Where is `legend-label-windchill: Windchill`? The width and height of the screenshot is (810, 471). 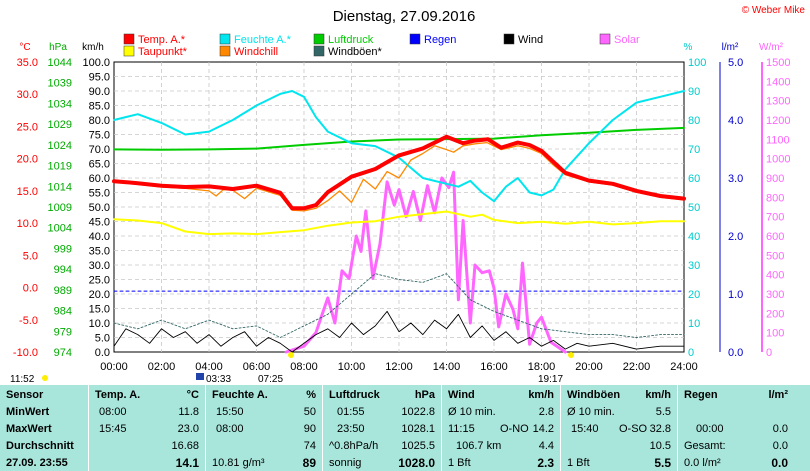 legend-label-windchill: Windchill is located at coordinates (256, 52).